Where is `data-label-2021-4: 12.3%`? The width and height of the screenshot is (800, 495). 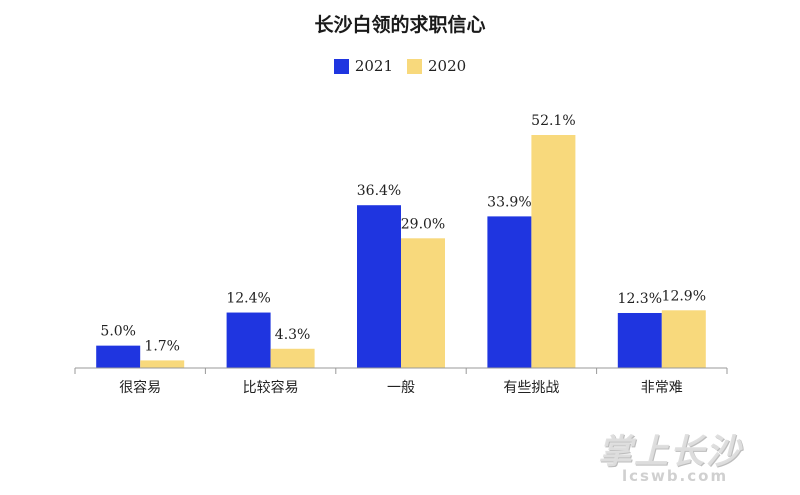 data-label-2021-4: 12.3% is located at coordinates (640, 299).